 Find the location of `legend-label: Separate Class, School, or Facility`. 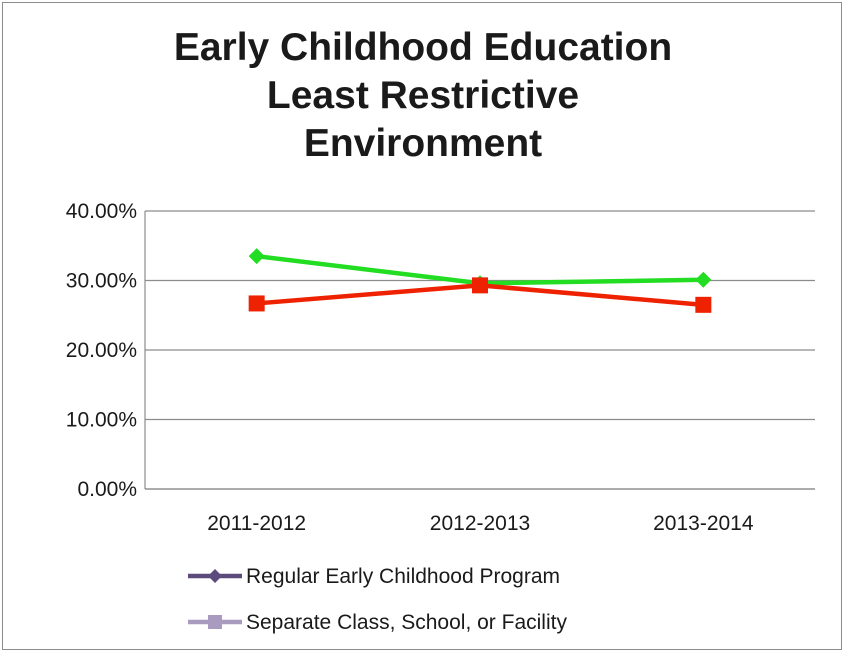

legend-label: Separate Class, School, or Facility is located at coordinates (406, 622).